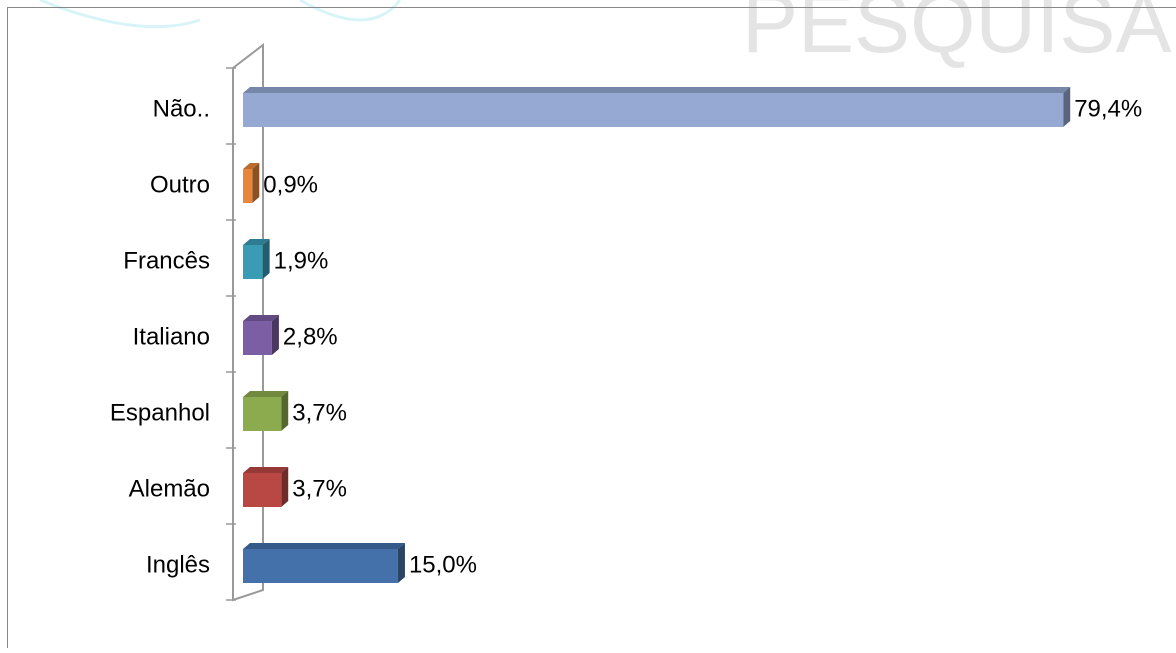 Image resolution: width=1176 pixels, height=653 pixels. What do you see at coordinates (301, 260) in the screenshot?
I see `value-label: 1,9%` at bounding box center [301, 260].